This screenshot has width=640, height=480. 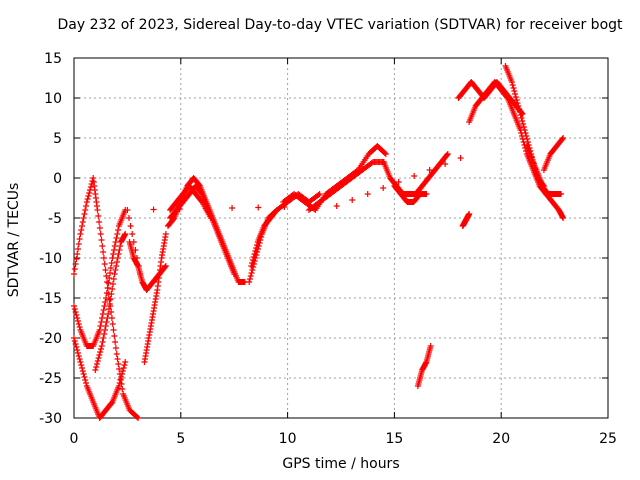 I want to click on series-arc24, so click(x=294, y=216).